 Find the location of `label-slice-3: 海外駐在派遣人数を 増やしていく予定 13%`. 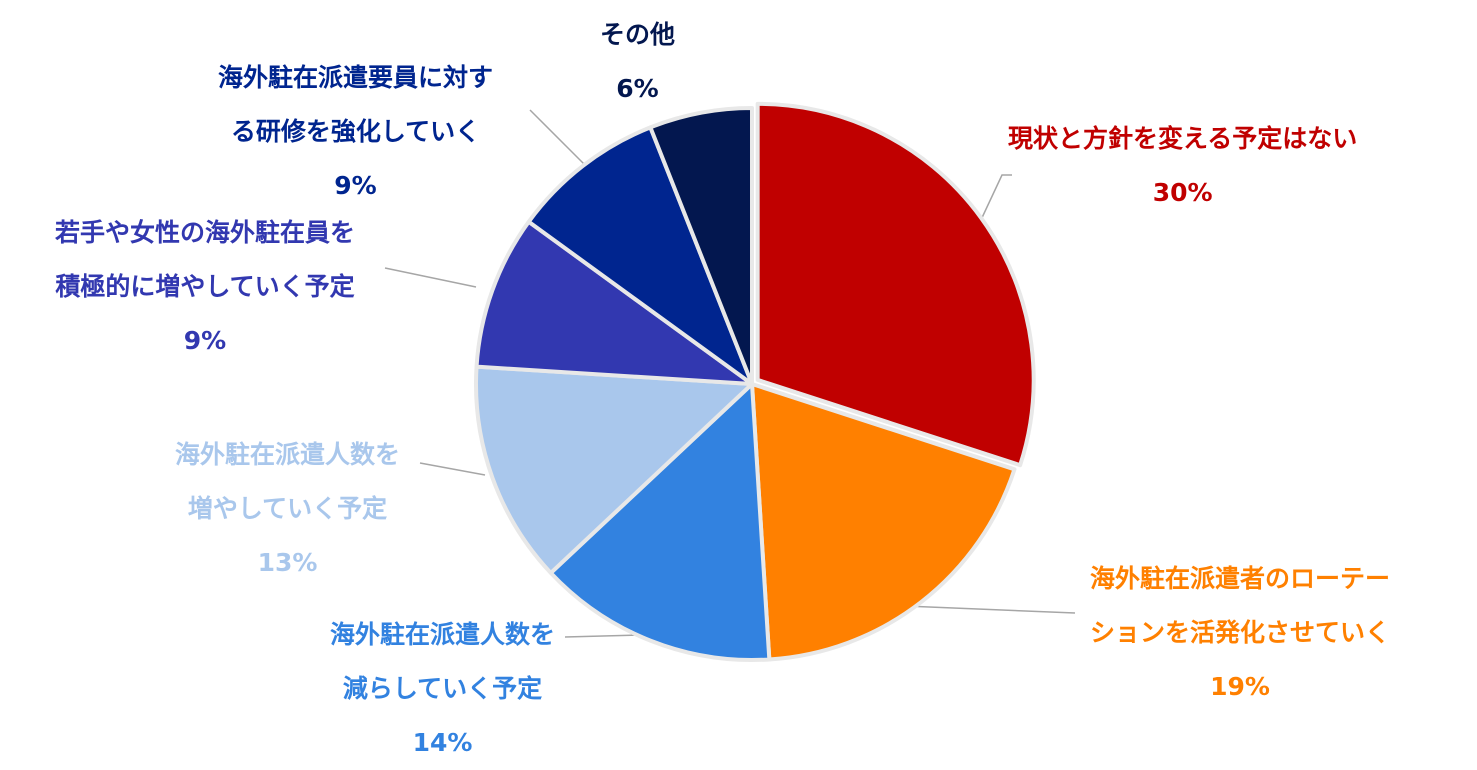

label-slice-3: 海外駐在派遣人数を 増やしていく予定 13% is located at coordinates (287, 509).